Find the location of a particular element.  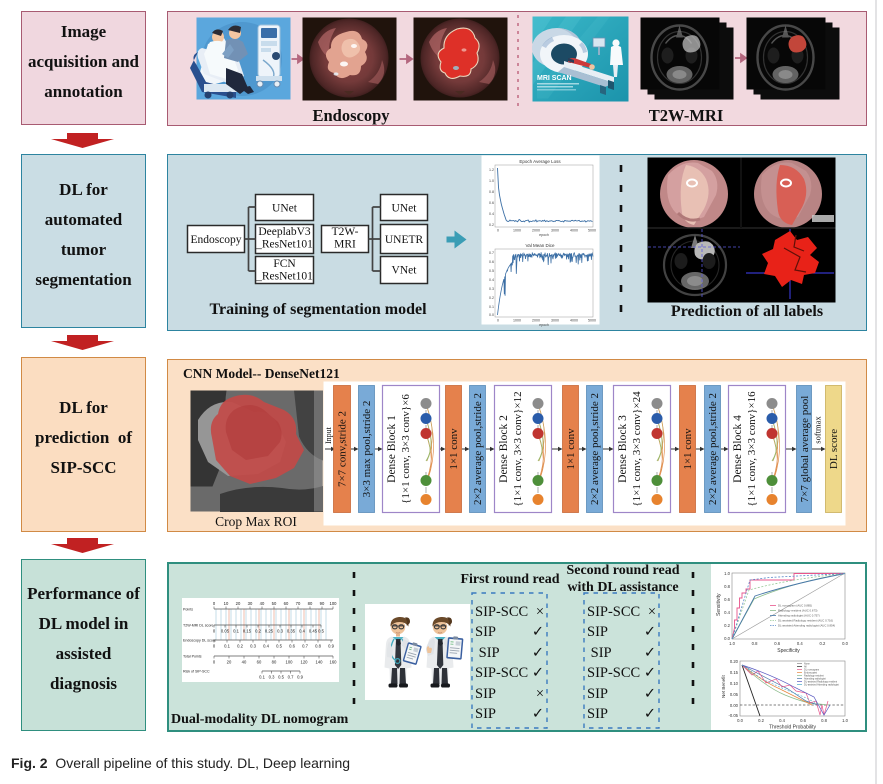

svg-text: 10 is located at coordinates (226, 603).